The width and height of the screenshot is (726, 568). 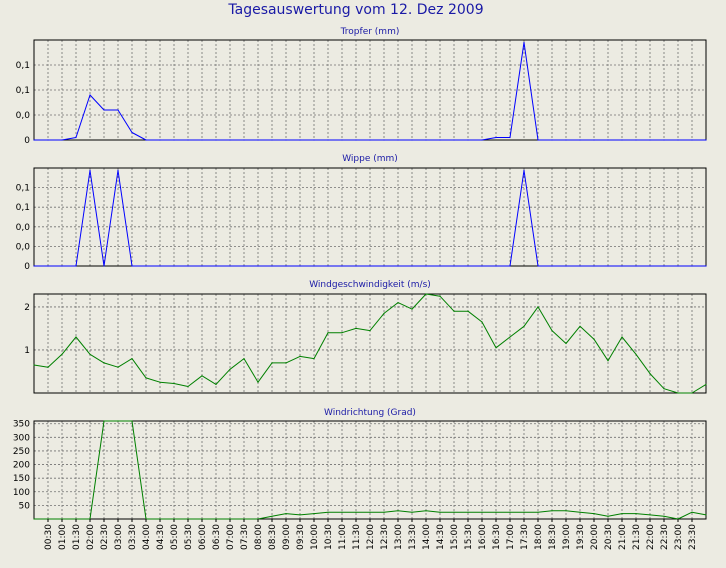 I want to click on x-tick-label: 10:30, so click(x=329, y=537).